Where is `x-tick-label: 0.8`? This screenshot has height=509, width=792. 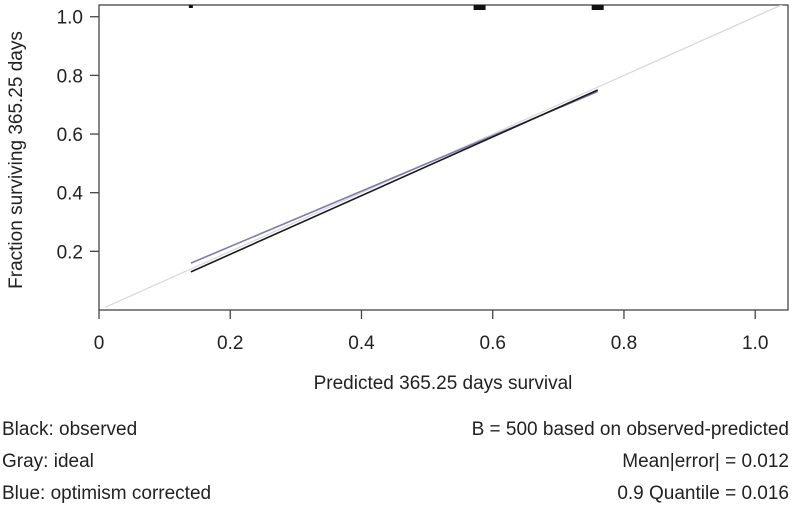 x-tick-label: 0.8 is located at coordinates (624, 343).